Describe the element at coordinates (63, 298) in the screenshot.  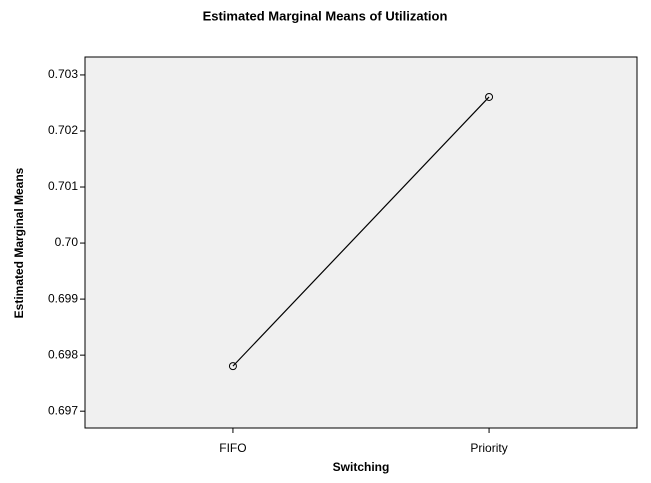
I see `y-tick-label: 0.699` at that location.